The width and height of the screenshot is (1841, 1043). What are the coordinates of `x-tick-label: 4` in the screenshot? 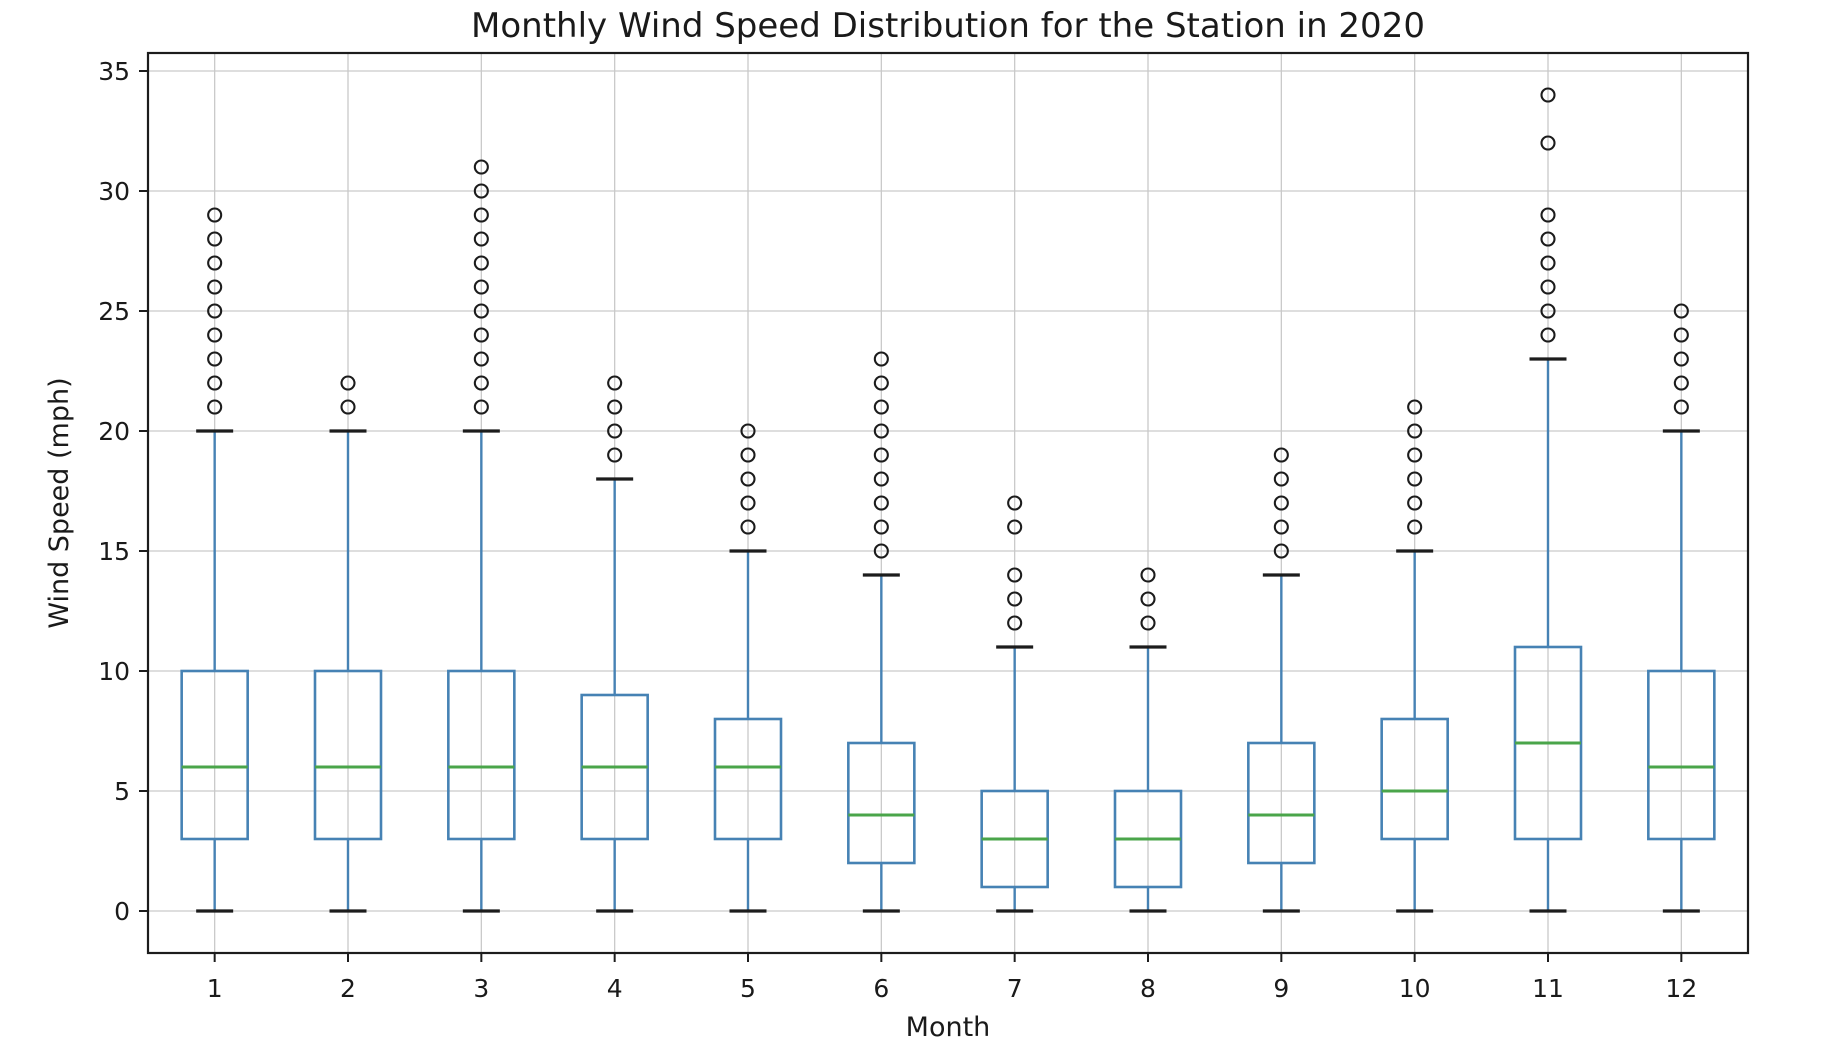 It's located at (615, 988).